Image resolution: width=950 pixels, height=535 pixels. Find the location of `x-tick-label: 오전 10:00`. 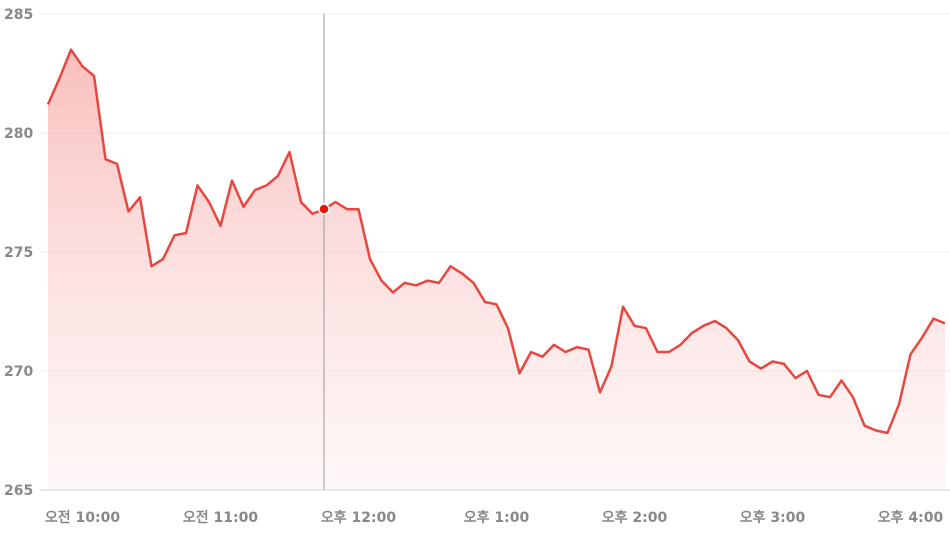

x-tick-label: 오전 10:00 is located at coordinates (82, 517).